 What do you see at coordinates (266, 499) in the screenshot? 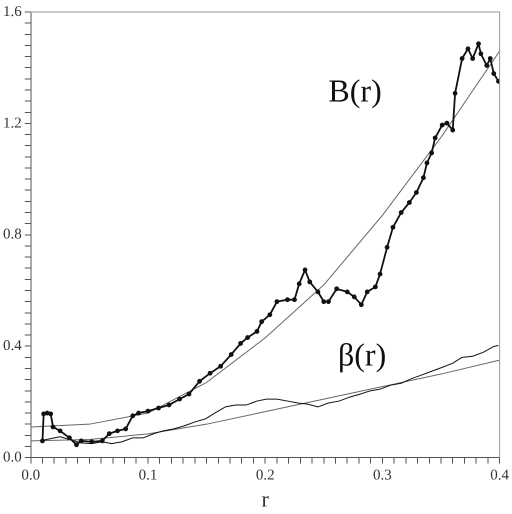
I see `x-axis-title: r` at bounding box center [266, 499].